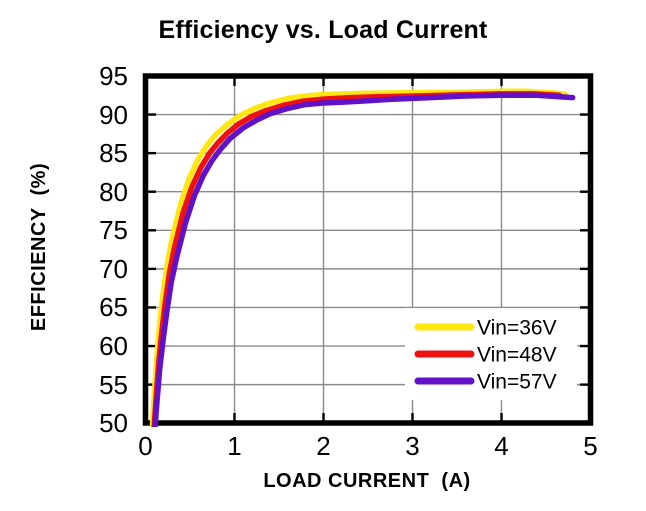 The width and height of the screenshot is (646, 511). I want to click on y-tick-label-75: 75, so click(113, 230).